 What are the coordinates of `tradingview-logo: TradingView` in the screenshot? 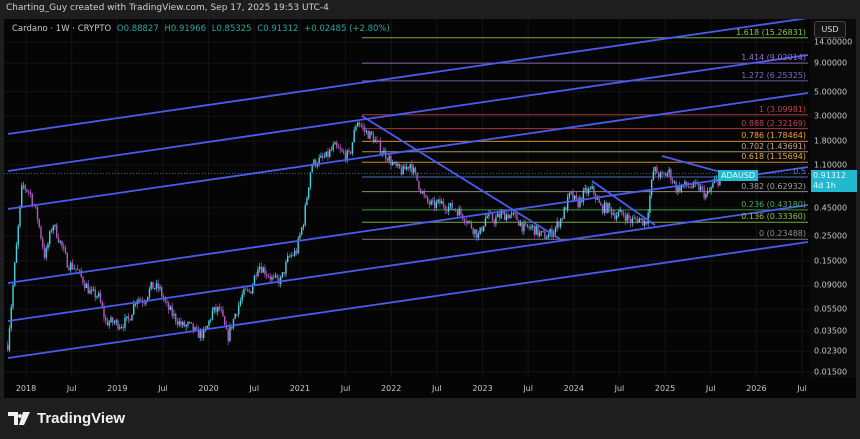 It's located at (66, 418).